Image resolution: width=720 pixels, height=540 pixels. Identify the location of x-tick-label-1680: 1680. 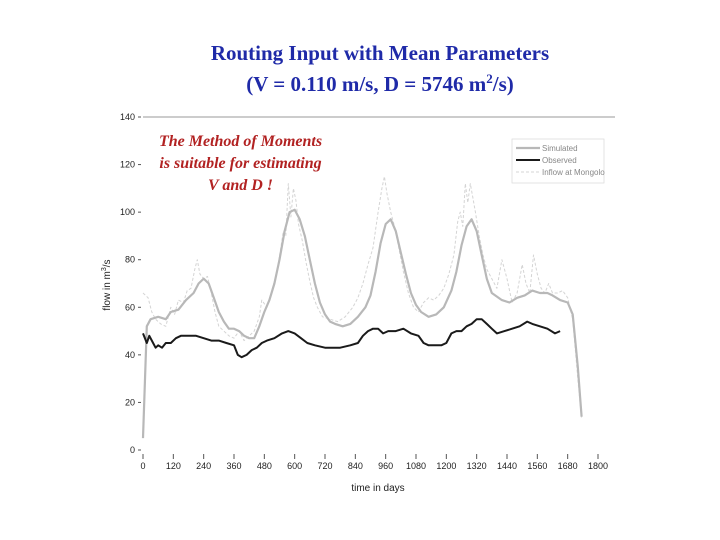
(568, 466).